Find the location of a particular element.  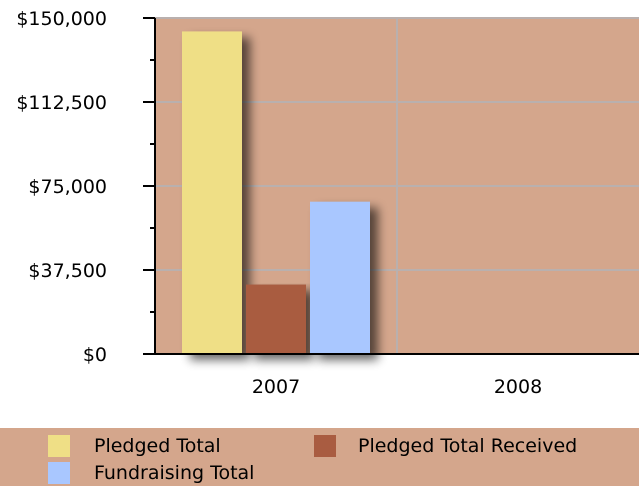

legend-swatch-pledged-total is located at coordinates (59, 446).